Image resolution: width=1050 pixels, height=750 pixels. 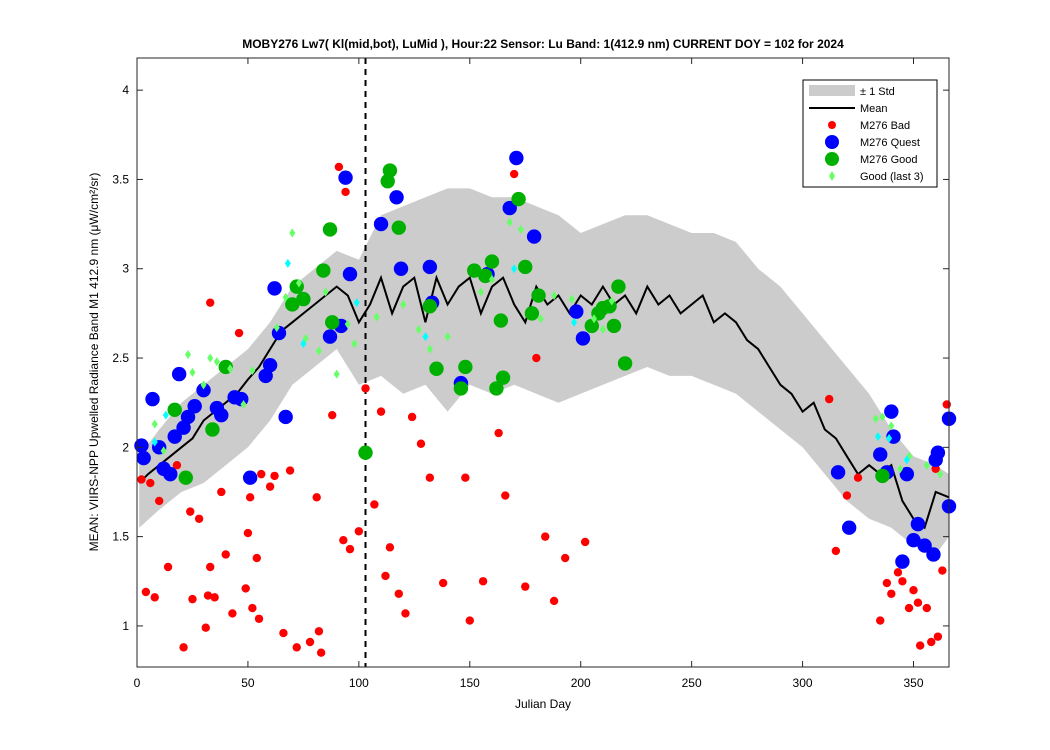 What do you see at coordinates (874, 109) in the screenshot?
I see `legend-label-mean: Mean` at bounding box center [874, 109].